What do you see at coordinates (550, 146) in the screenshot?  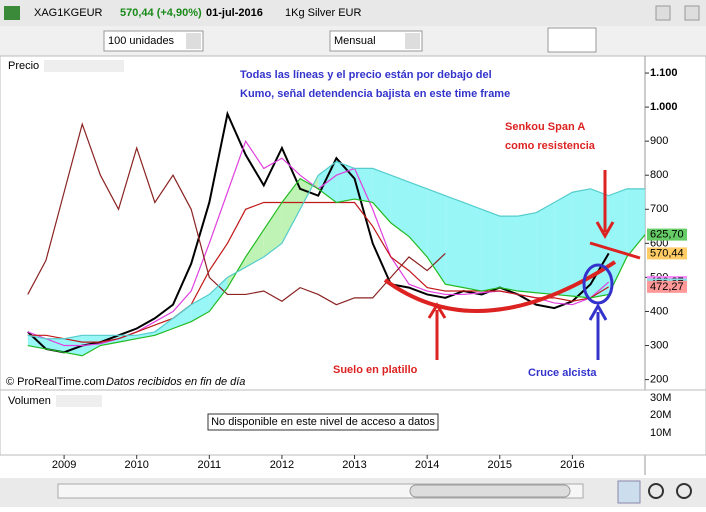 I see `annotation: como resistencia` at bounding box center [550, 146].